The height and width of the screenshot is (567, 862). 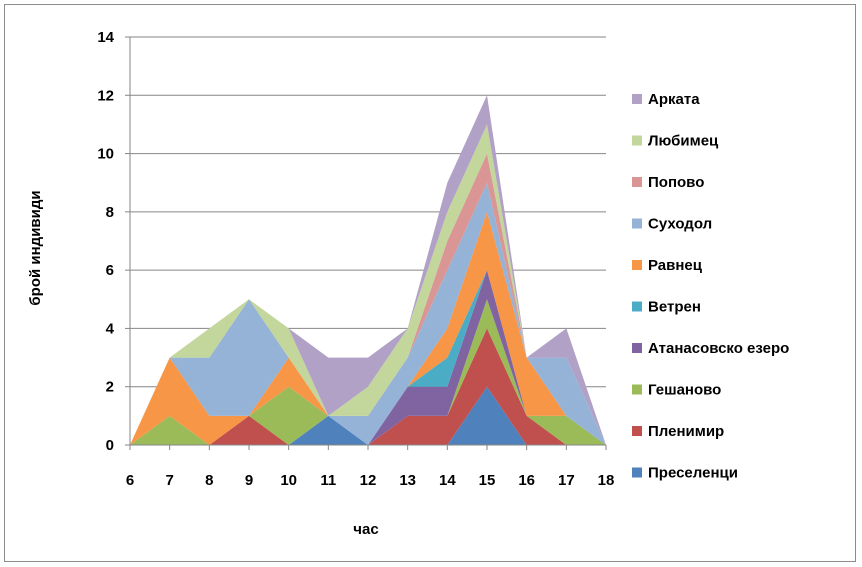 What do you see at coordinates (110, 270) in the screenshot?
I see `y-tick-label: 6` at bounding box center [110, 270].